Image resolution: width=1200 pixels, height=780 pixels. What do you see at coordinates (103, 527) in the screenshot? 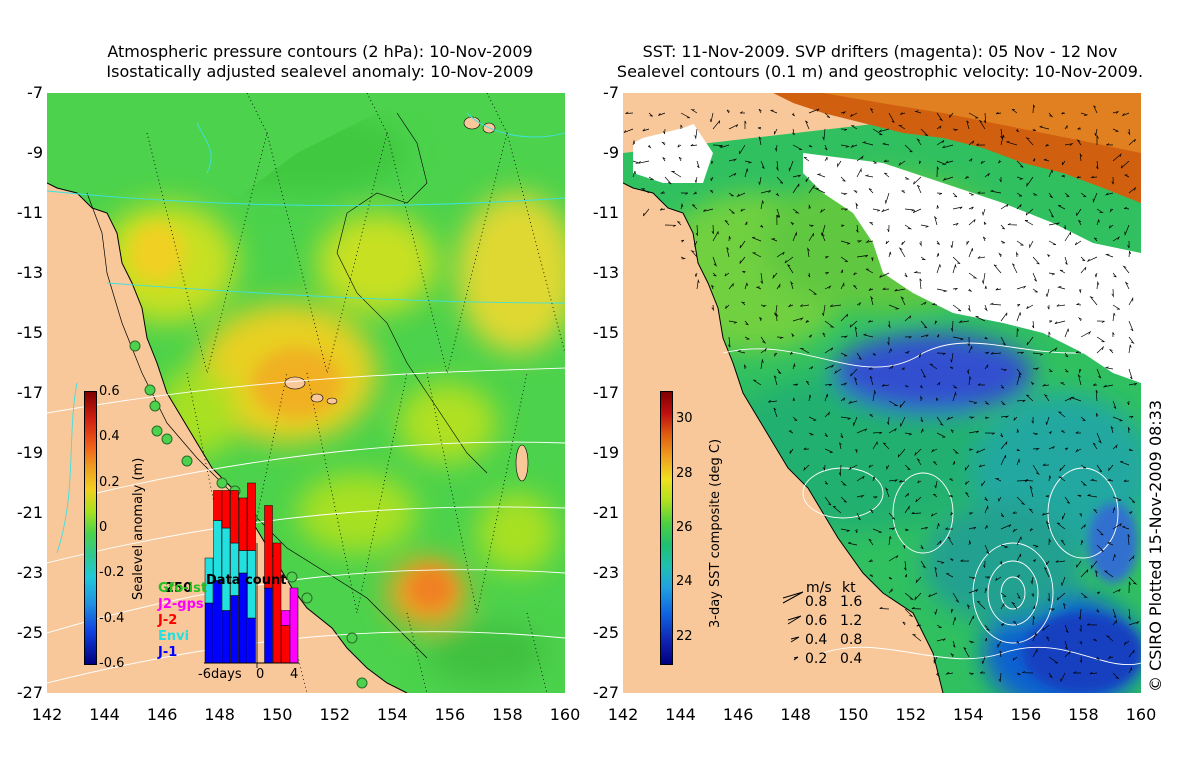
I see `left-colorbar-tick: 0` at bounding box center [103, 527].